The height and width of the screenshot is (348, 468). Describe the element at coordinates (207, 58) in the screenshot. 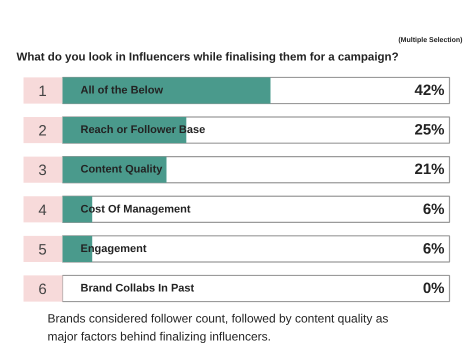

I see `chart-title: What do you look in Influencers while finalising them for a campaign?` at that location.